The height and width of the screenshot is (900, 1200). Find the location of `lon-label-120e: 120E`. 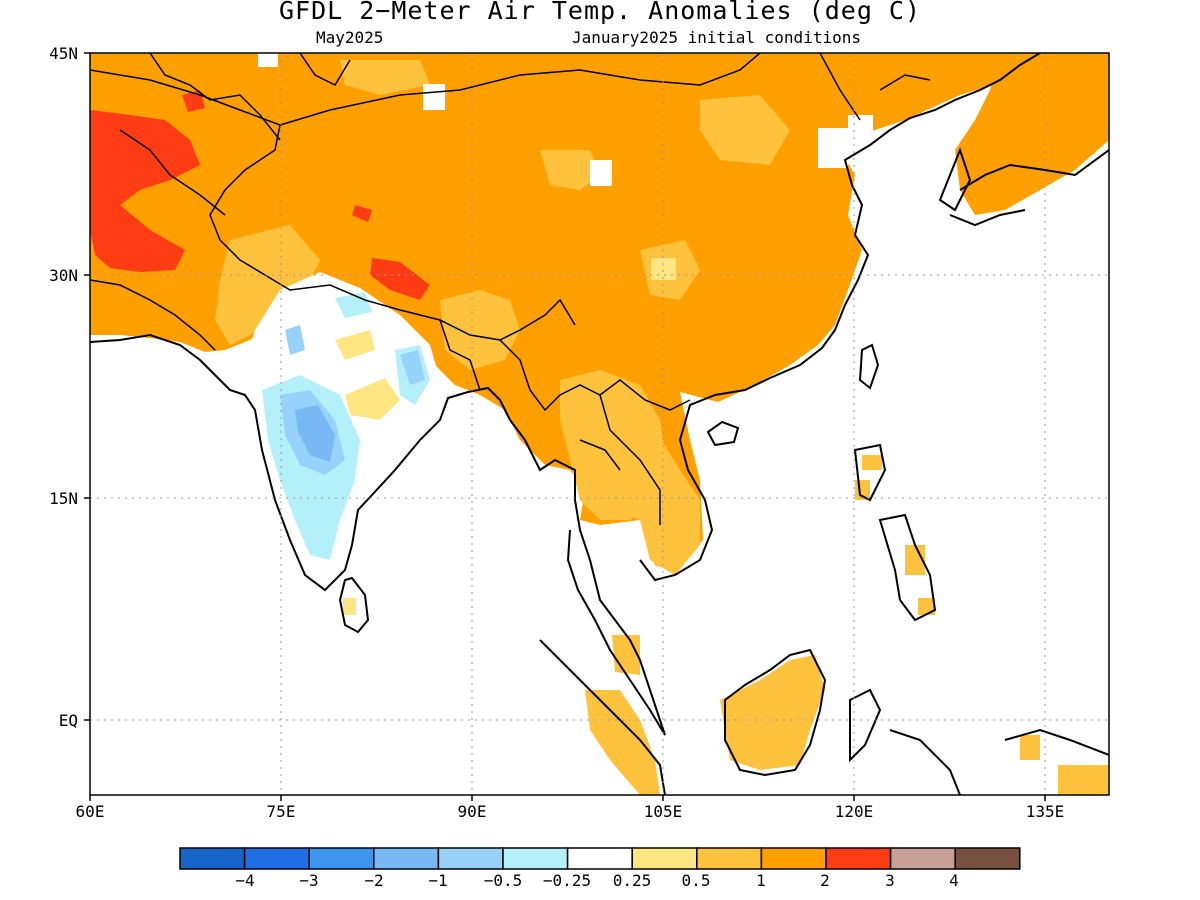

lon-label-120e: 120E is located at coordinates (854, 811).